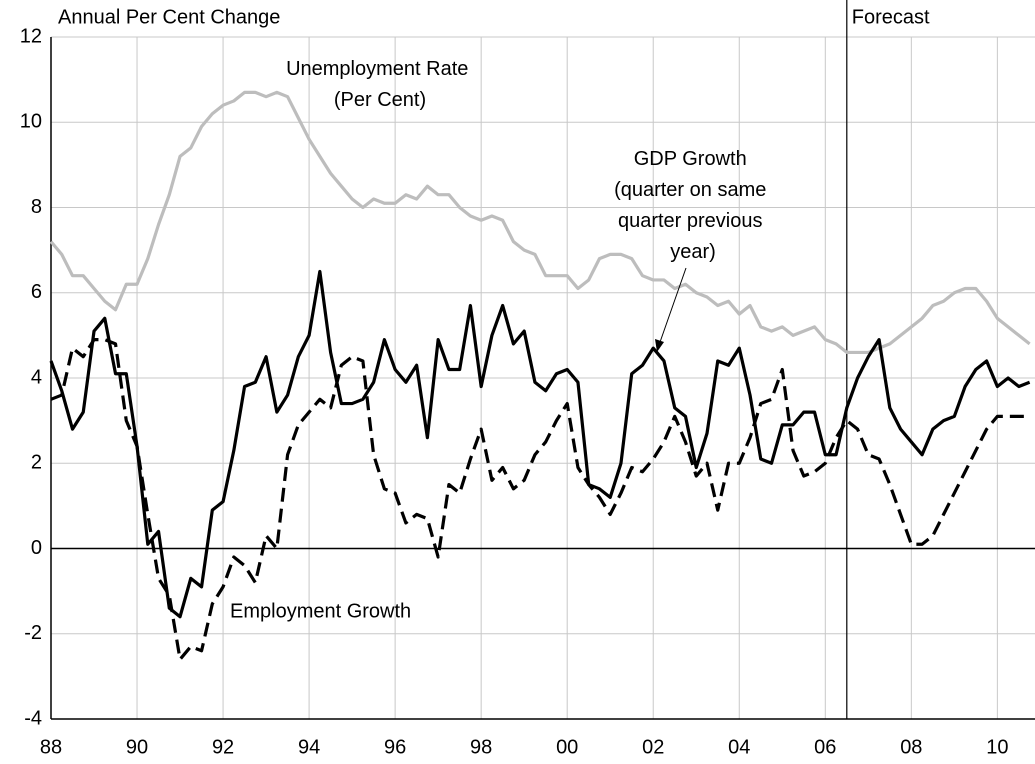 The width and height of the screenshot is (1035, 764). I want to click on x-tick-label: 08, so click(911, 747).